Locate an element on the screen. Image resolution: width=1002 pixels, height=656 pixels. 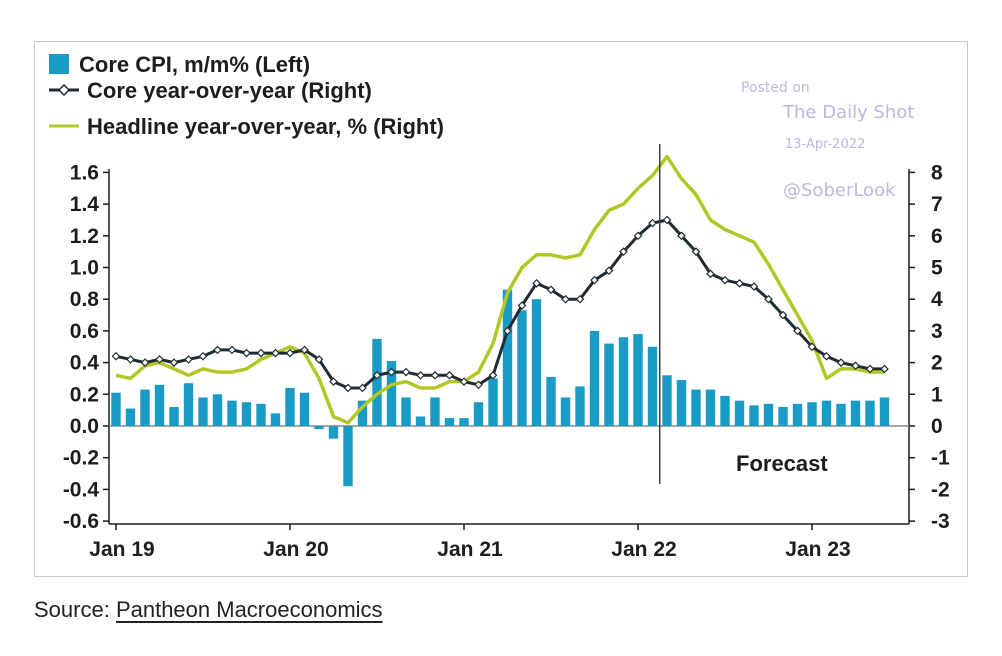
right-tick-label: -3 is located at coordinates (940, 521).